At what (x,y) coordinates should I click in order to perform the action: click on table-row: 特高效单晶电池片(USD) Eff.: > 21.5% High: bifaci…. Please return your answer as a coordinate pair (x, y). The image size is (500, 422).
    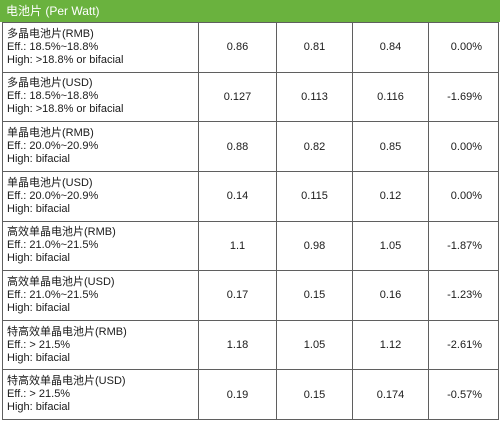
    Looking at the image, I should click on (250, 394).